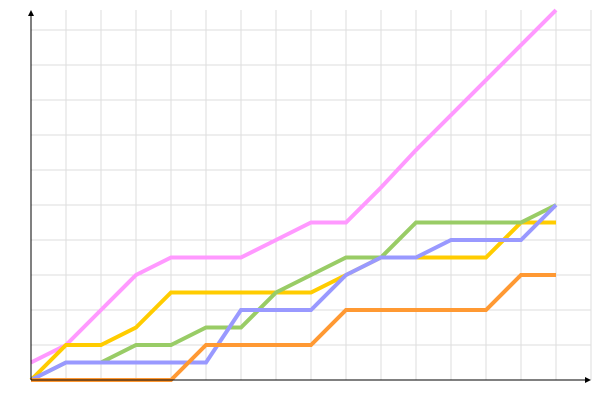  What do you see at coordinates (588, 380) in the screenshot?
I see `x-axis-arrow` at bounding box center [588, 380].